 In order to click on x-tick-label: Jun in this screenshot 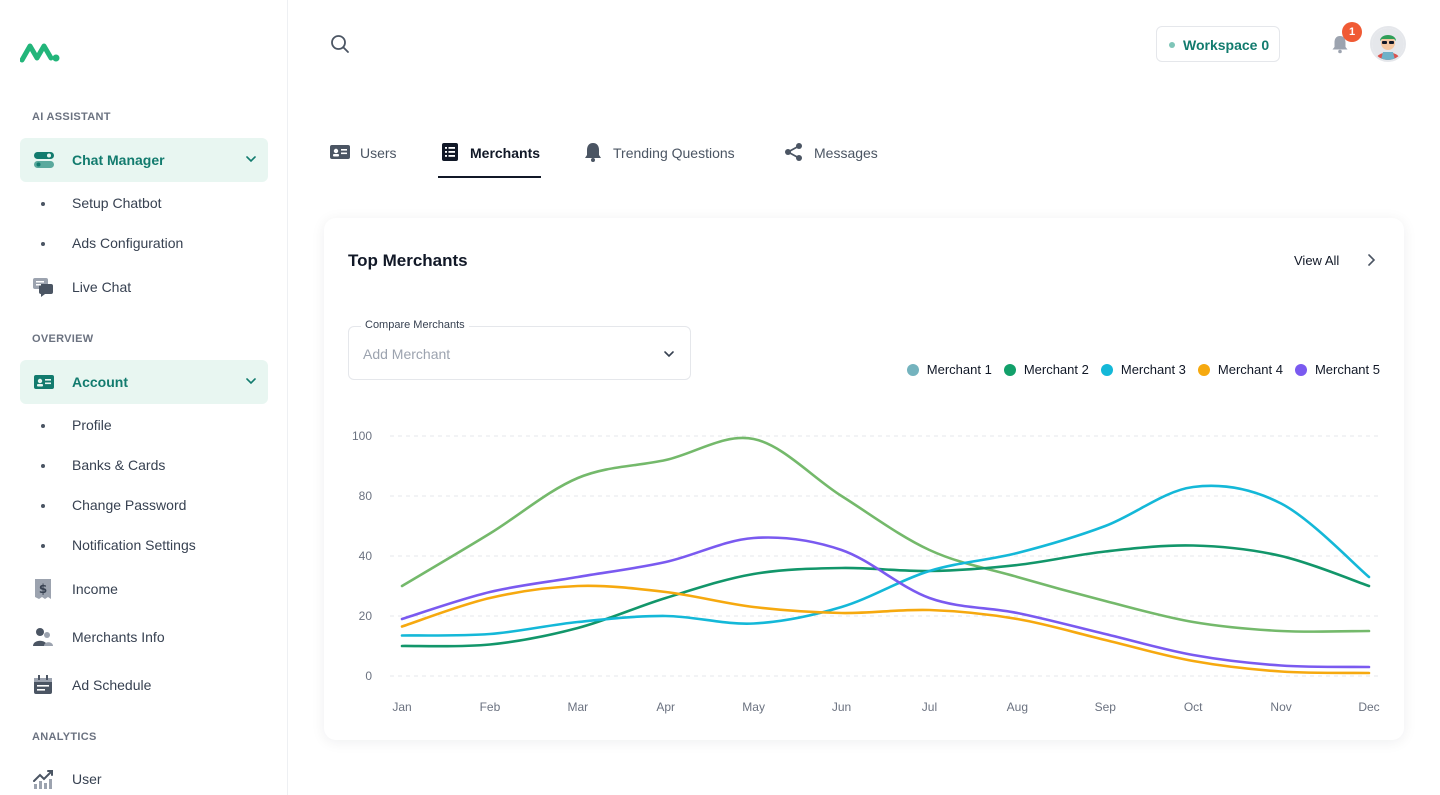, I will do `click(841, 707)`.